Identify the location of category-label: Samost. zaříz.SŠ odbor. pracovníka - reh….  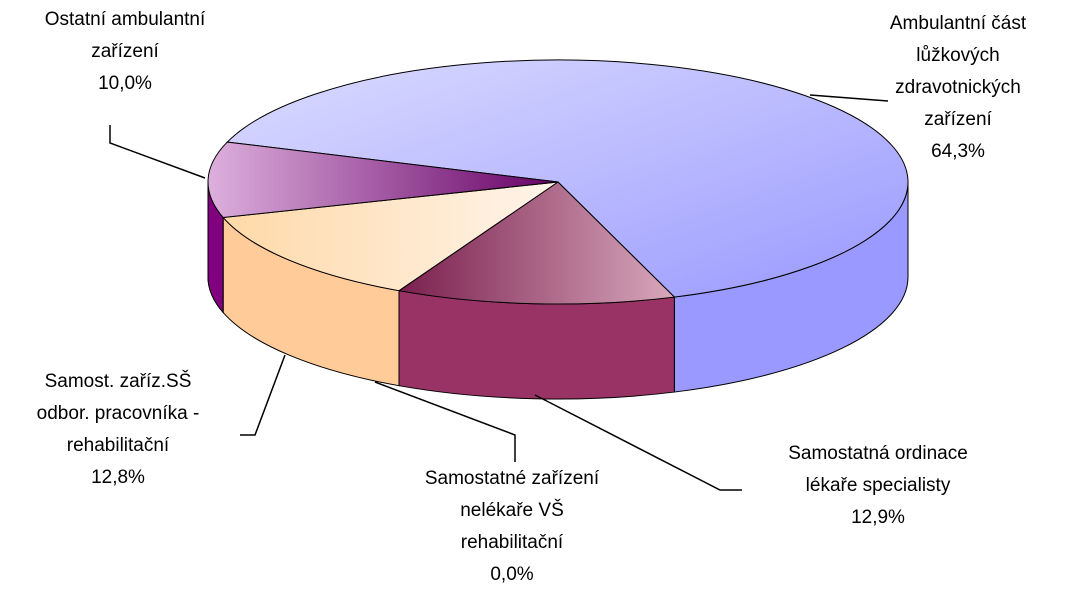
(118, 413).